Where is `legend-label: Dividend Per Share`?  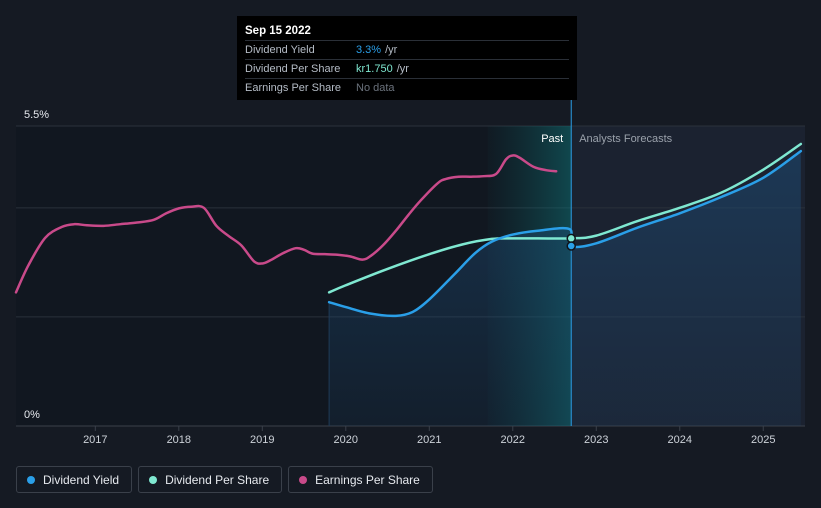
legend-label: Dividend Per Share is located at coordinates (217, 479).